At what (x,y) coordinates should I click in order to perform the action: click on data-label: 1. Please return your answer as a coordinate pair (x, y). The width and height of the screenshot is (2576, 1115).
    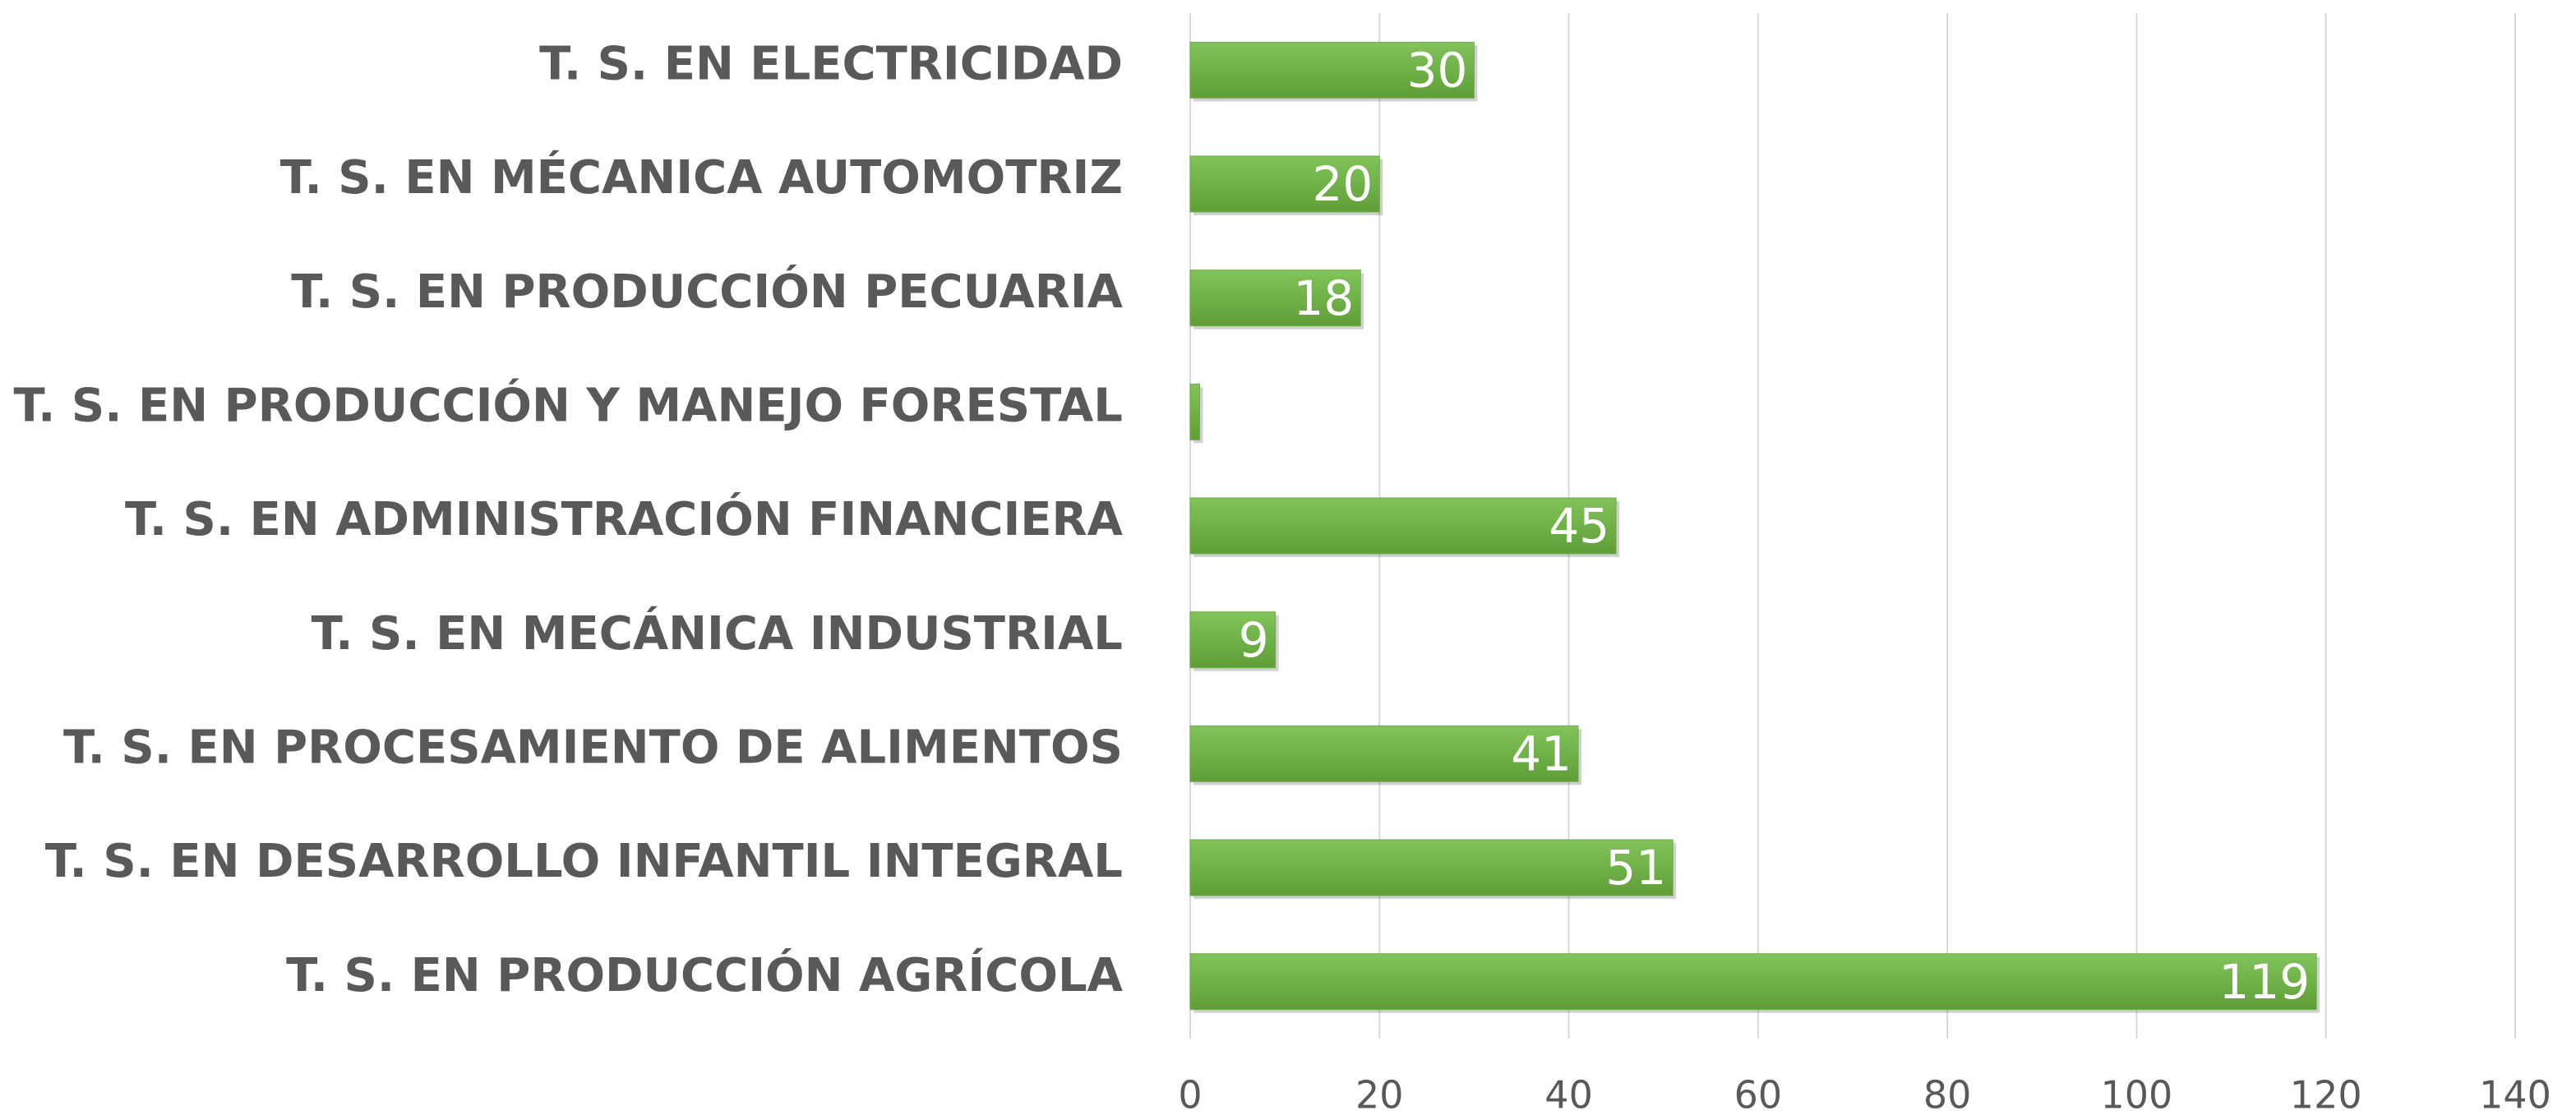
    Looking at the image, I should click on (1178, 412).